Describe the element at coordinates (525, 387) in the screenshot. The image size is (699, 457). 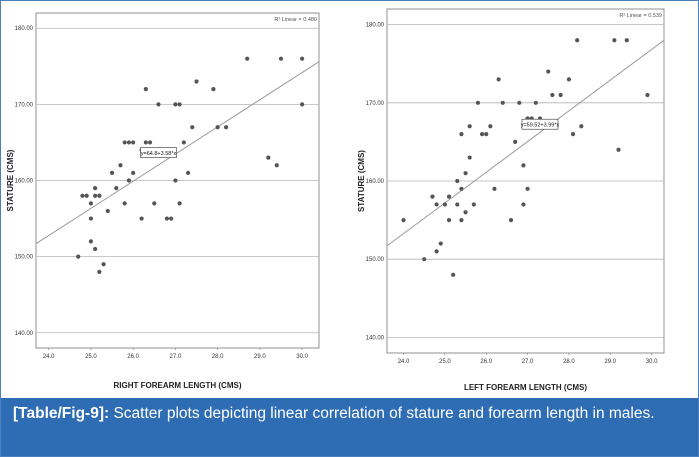
I see `x-axis-title: LEFT FOREARM LENGTH (CMS)` at that location.